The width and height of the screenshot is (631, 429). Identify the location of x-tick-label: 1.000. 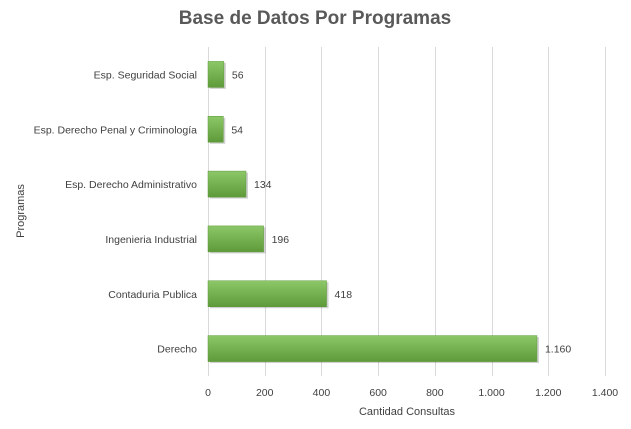
(491, 393).